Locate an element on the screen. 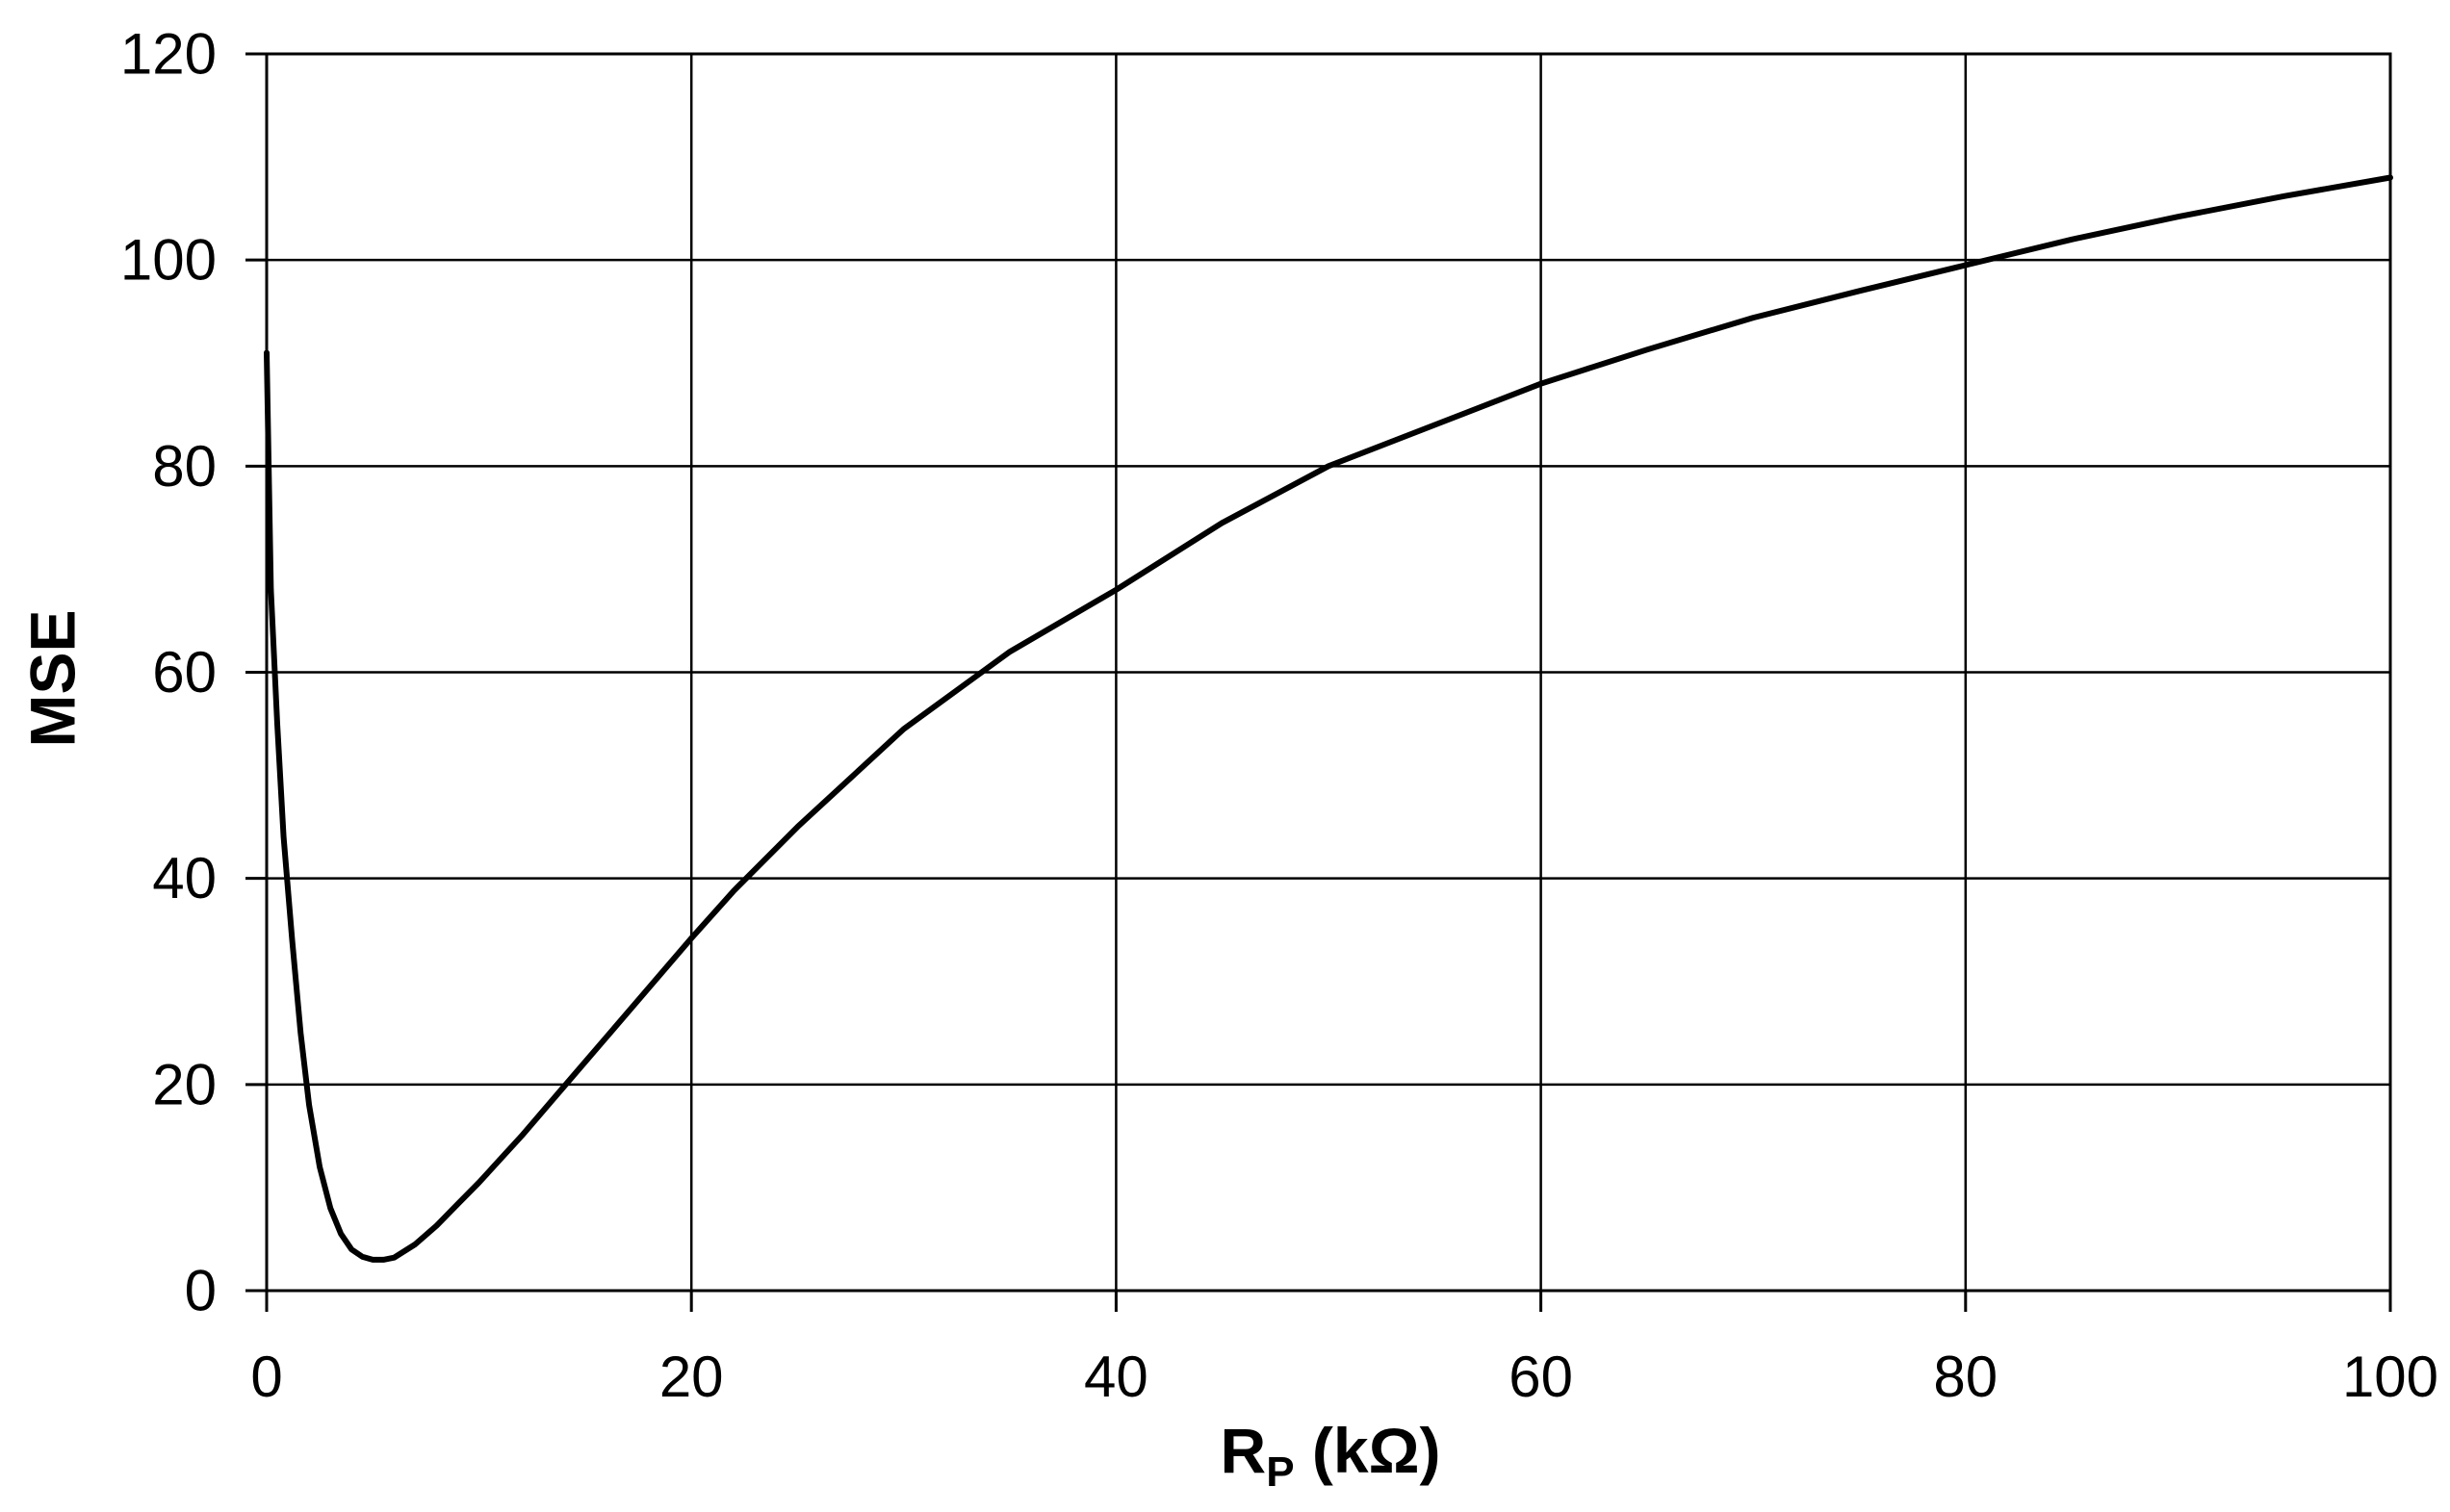 Image resolution: width=2450 pixels, height=1512 pixels. x-axis-title-subscript: P is located at coordinates (1280, 1472).